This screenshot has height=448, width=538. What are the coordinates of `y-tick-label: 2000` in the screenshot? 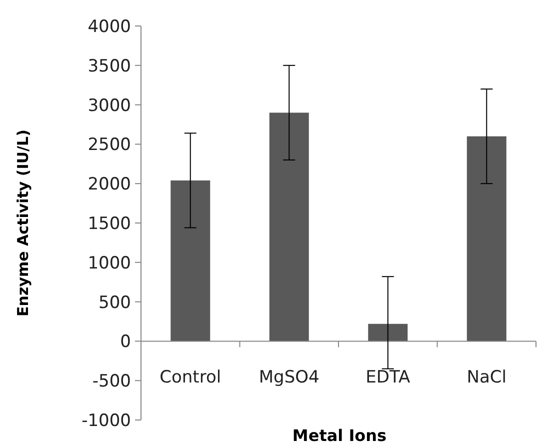 It's located at (109, 184).